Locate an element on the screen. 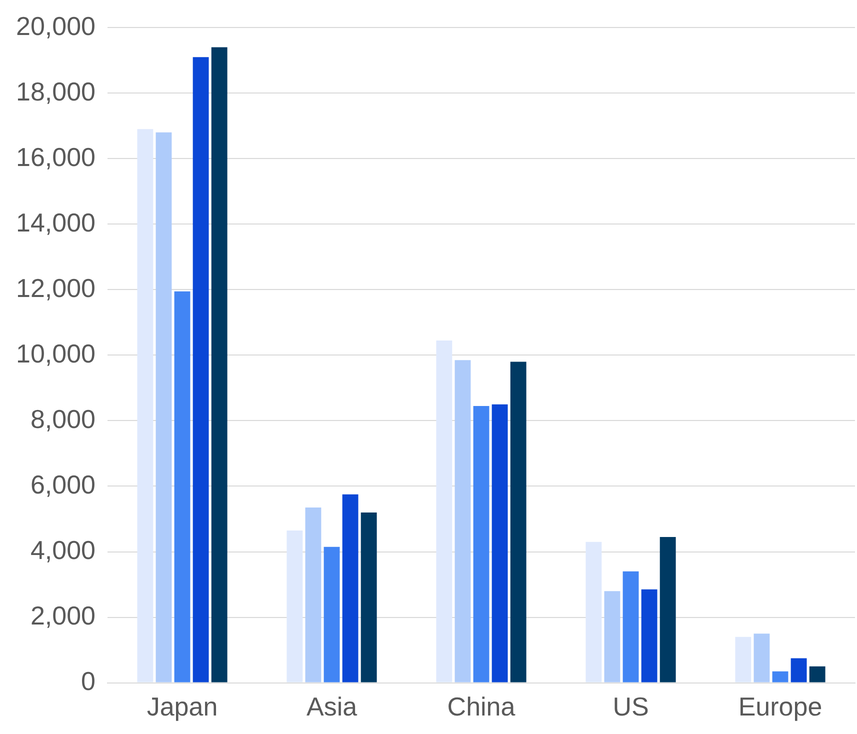 The width and height of the screenshot is (857, 734). y-tick-label: 16,000 is located at coordinates (56, 157).